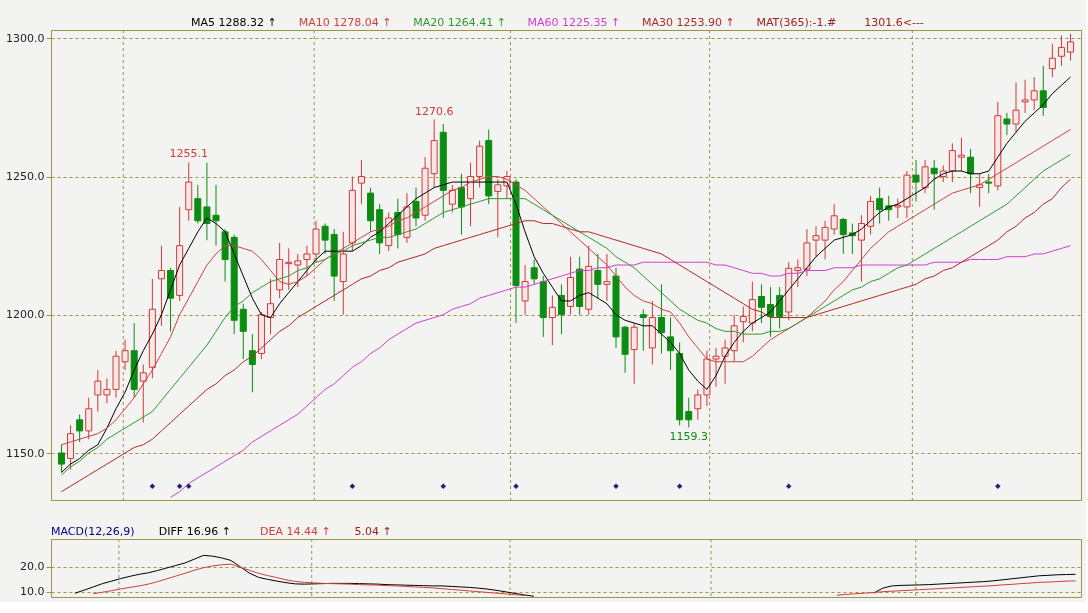  I want to click on text: MA60 1225.35 ↑, so click(574, 22).